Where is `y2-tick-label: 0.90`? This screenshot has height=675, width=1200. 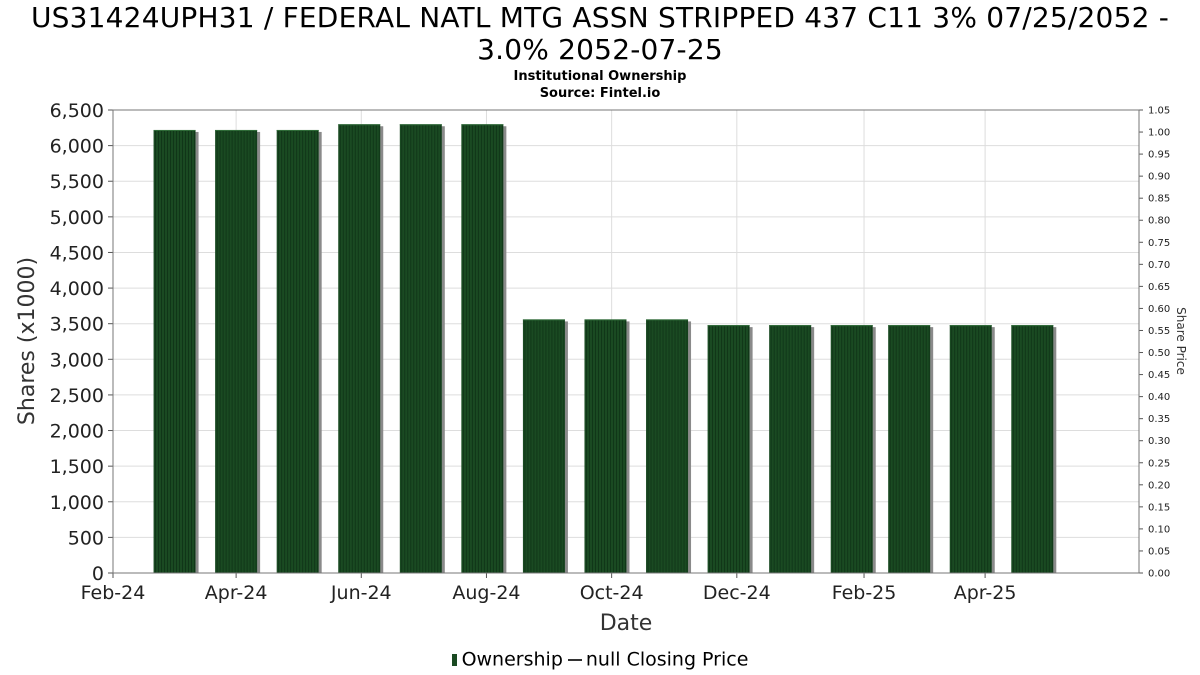 y2-tick-label: 0.90 is located at coordinates (1159, 177).